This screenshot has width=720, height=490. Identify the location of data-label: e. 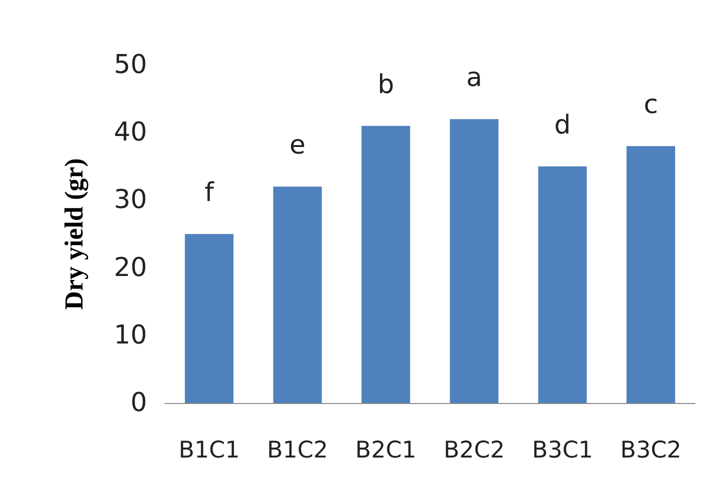
(298, 145).